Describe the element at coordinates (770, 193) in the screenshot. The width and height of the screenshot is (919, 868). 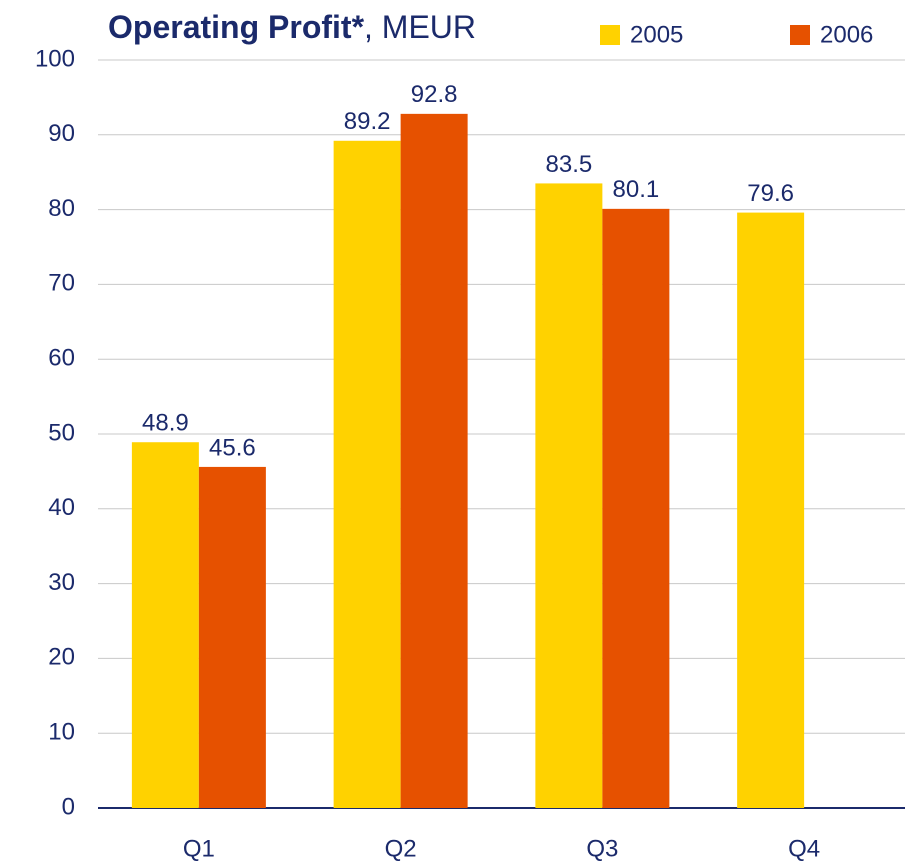
I see `value-label: 79.6` at that location.